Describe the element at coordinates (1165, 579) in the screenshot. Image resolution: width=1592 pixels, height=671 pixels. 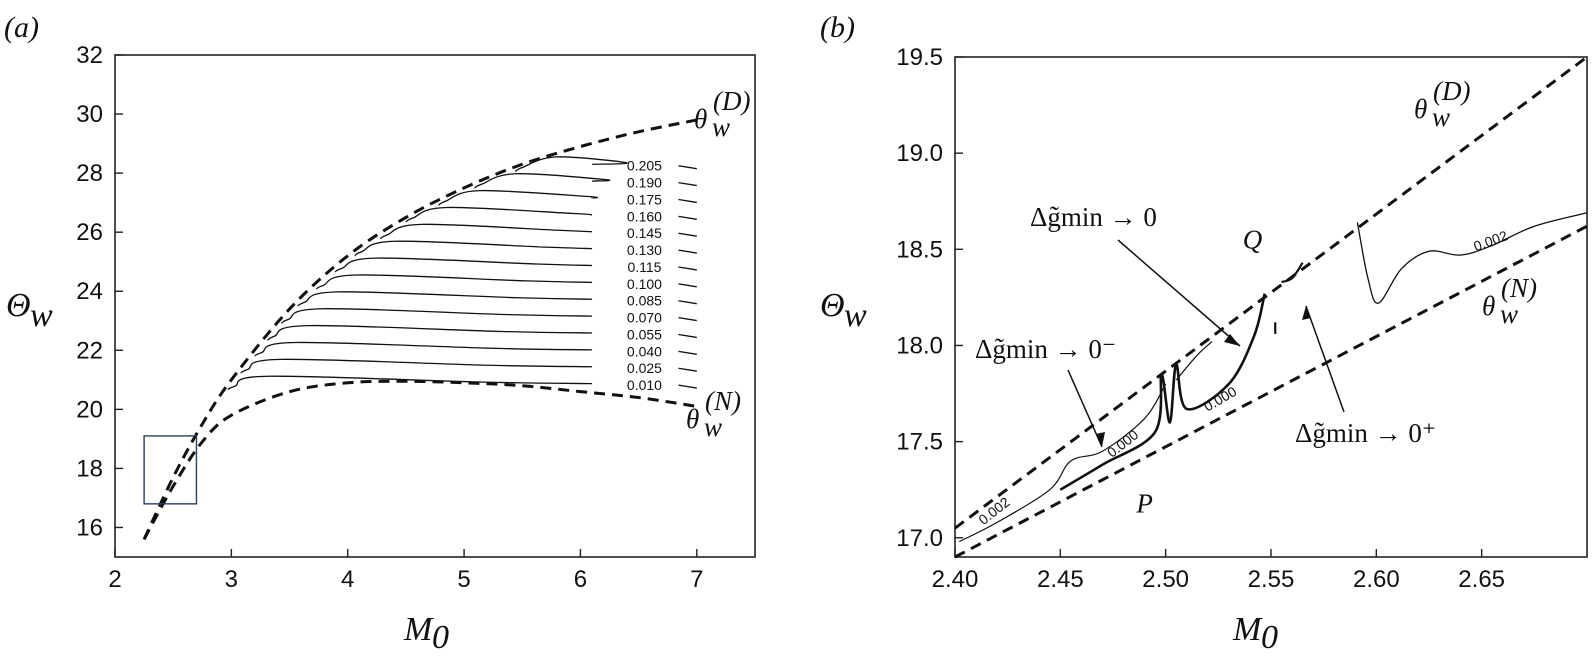
I see `x-tick-label: 2.50` at that location.